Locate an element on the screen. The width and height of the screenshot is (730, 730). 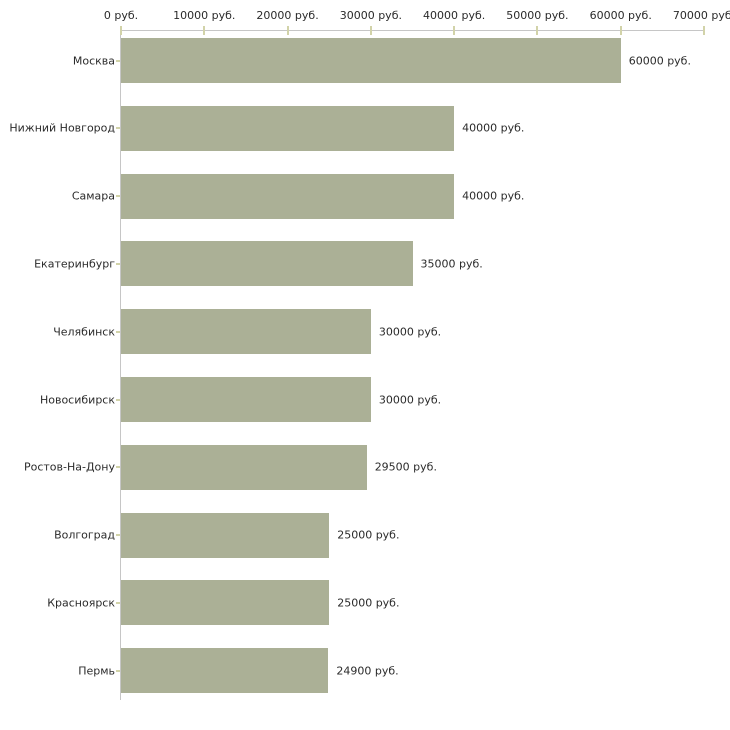
x-tick-label: 0 руб. is located at coordinates (121, 15).